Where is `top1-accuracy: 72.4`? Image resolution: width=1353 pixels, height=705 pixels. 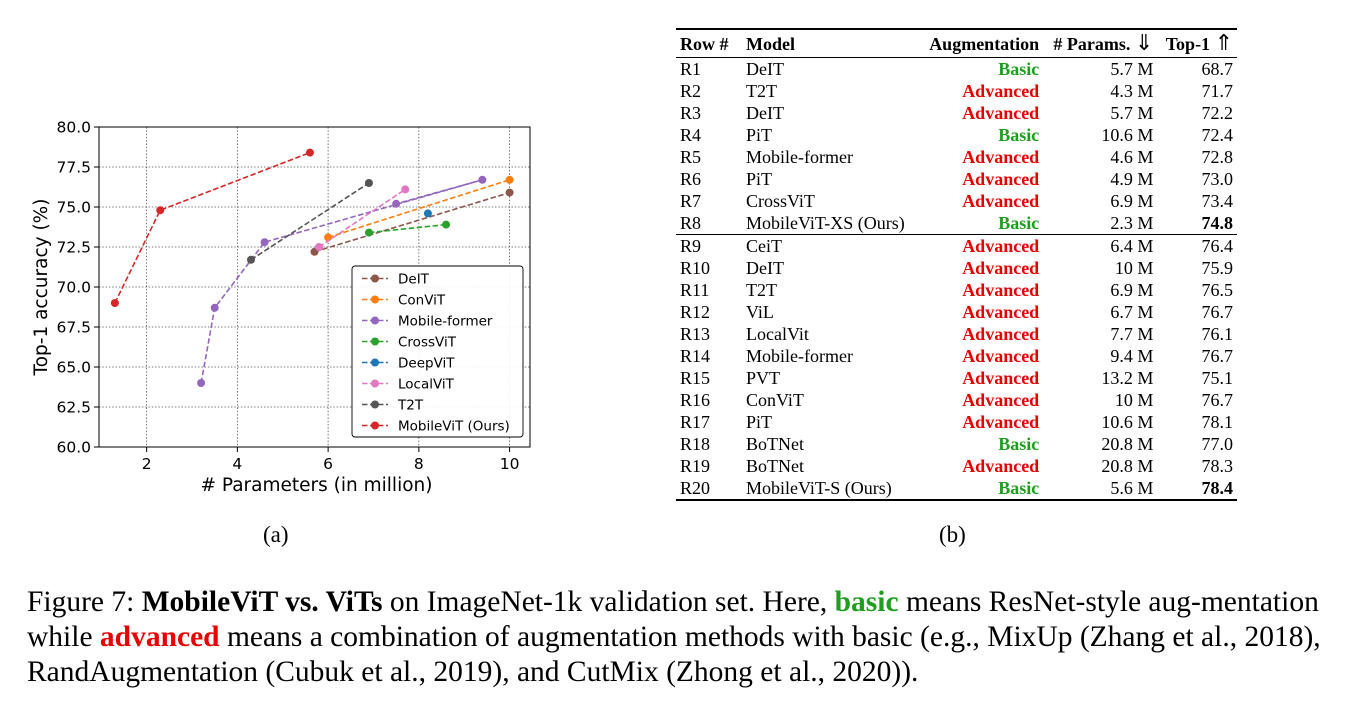 top1-accuracy: 72.4 is located at coordinates (1217, 135).